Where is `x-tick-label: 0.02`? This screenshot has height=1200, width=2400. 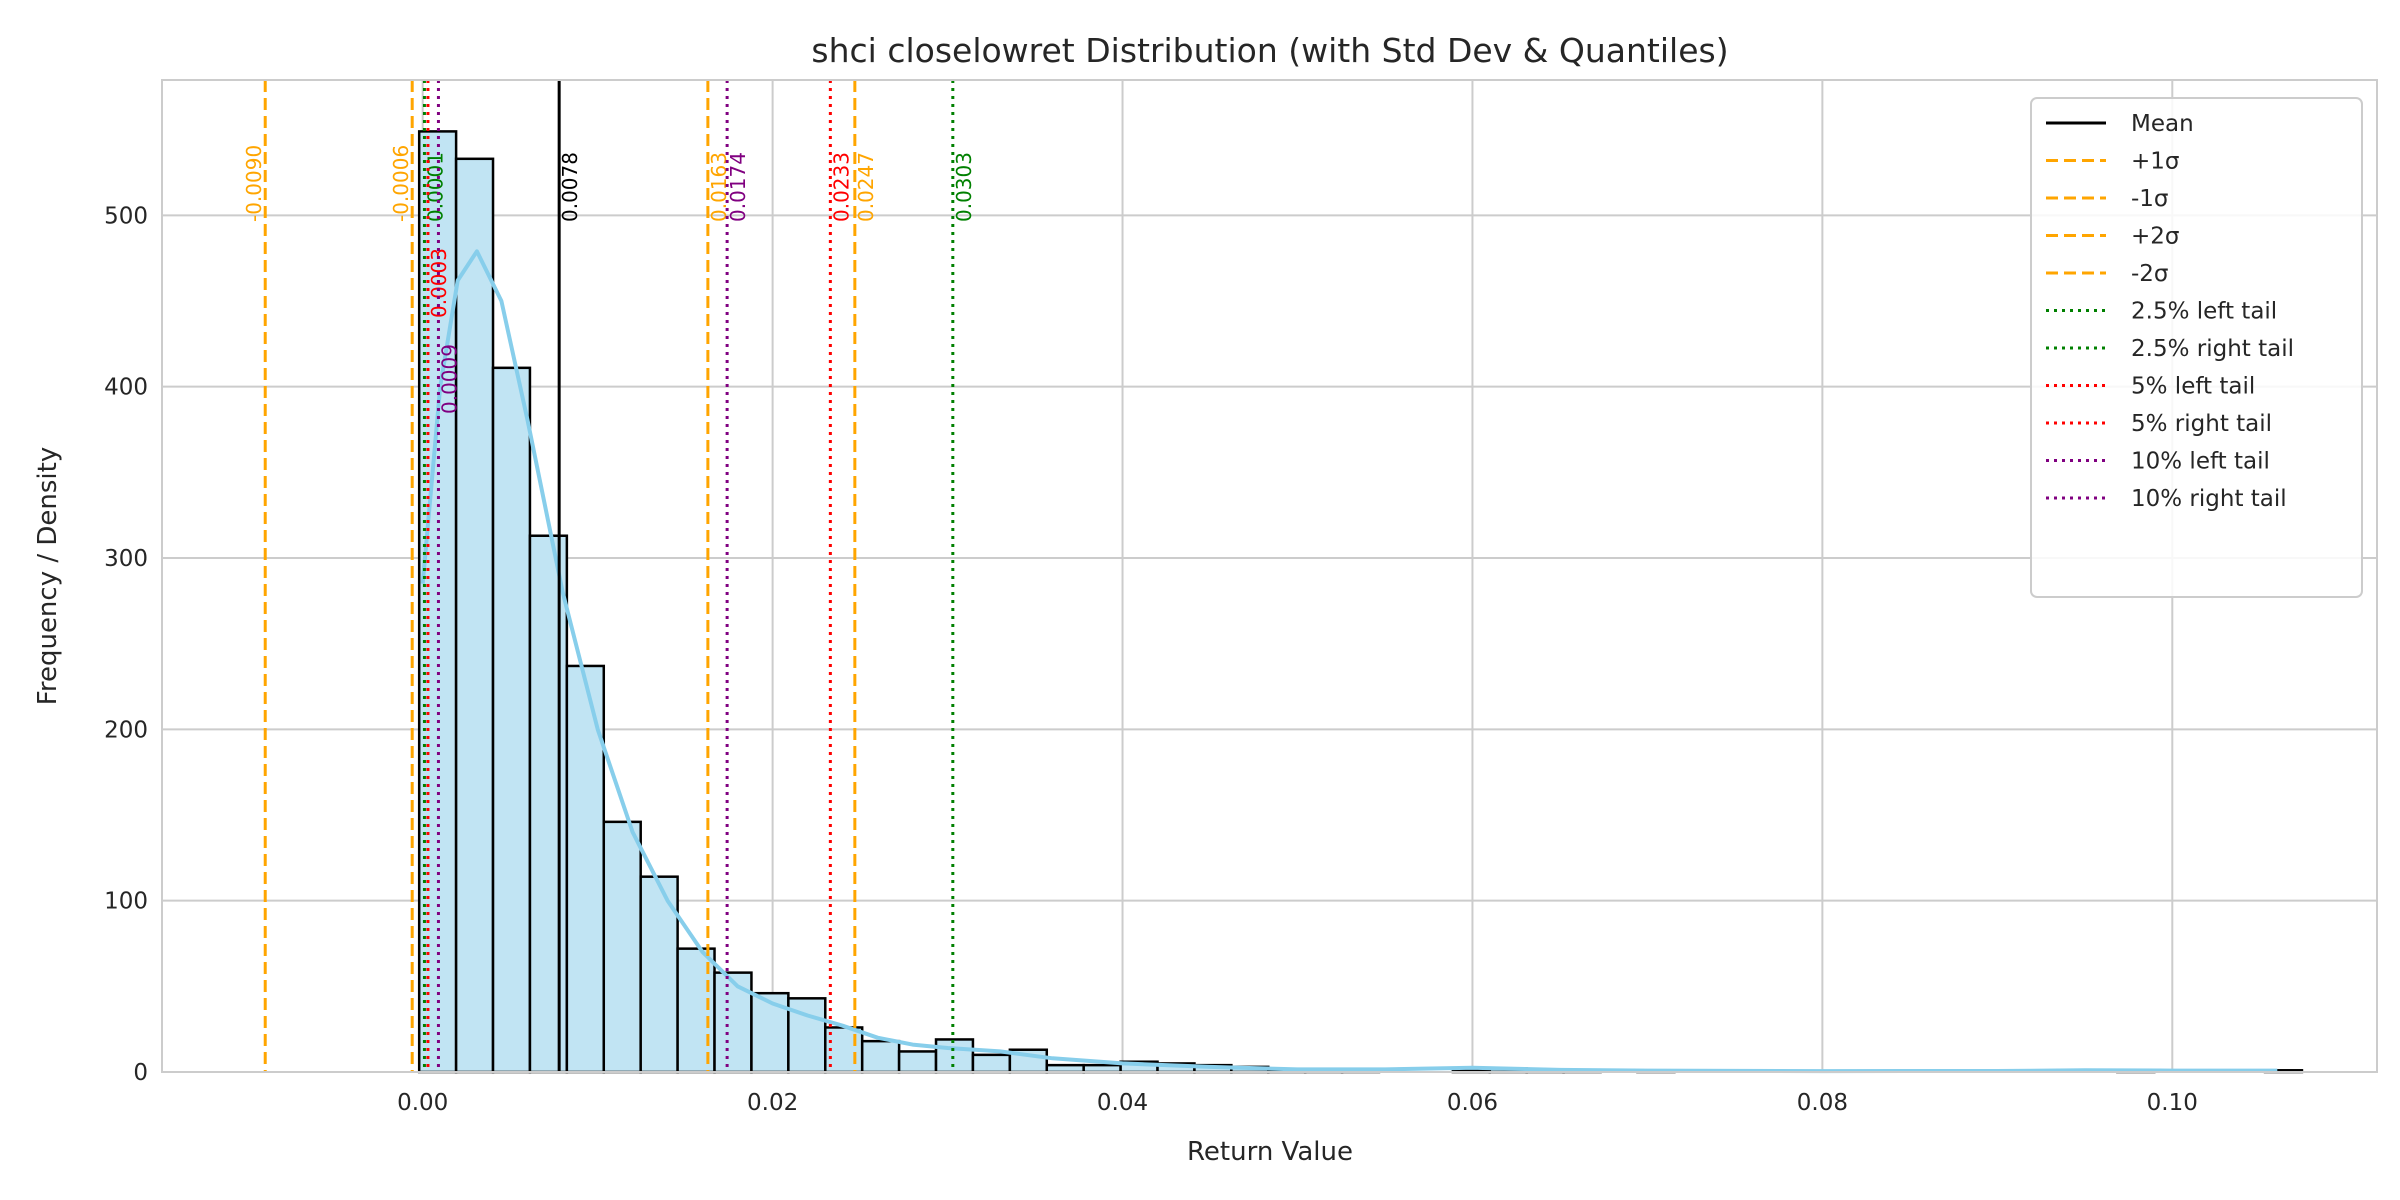
x-tick-label: 0.02 is located at coordinates (772, 1103).